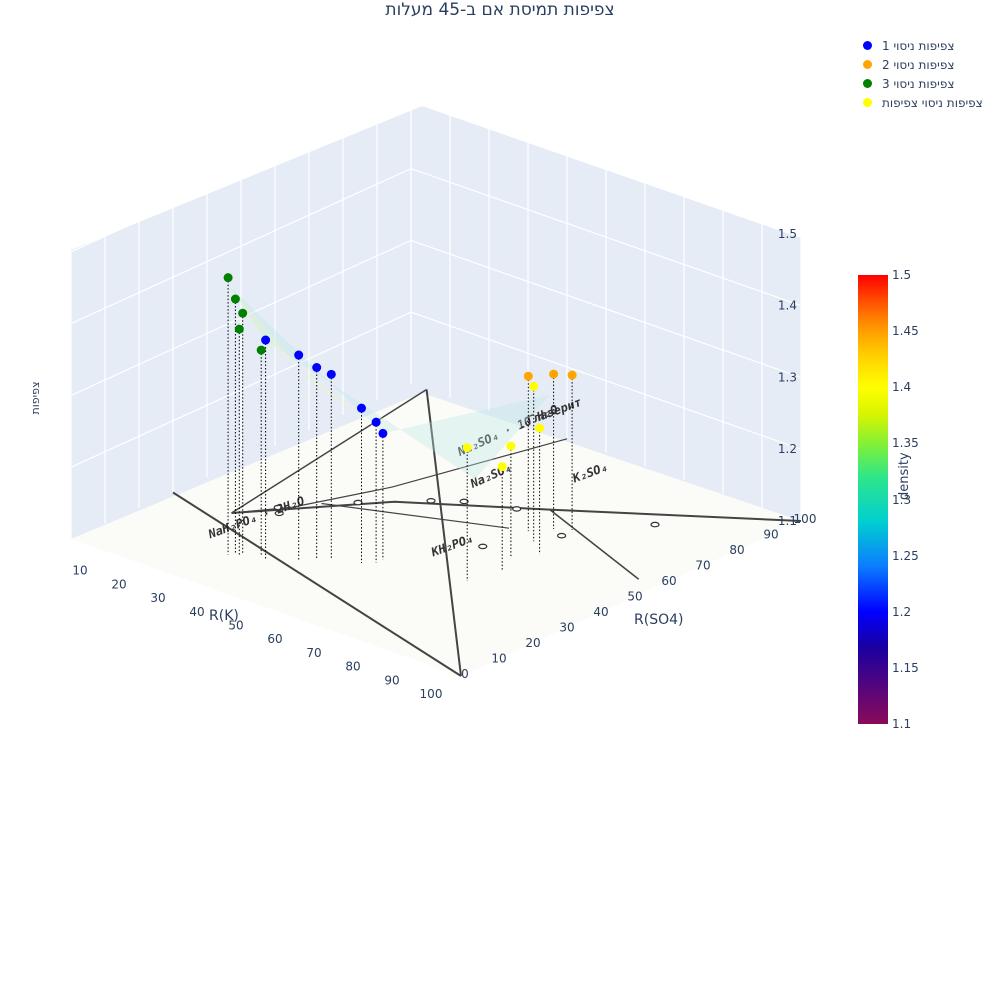  Describe the element at coordinates (157, 598) in the screenshot. I see `x-tick-label: 30` at that location.